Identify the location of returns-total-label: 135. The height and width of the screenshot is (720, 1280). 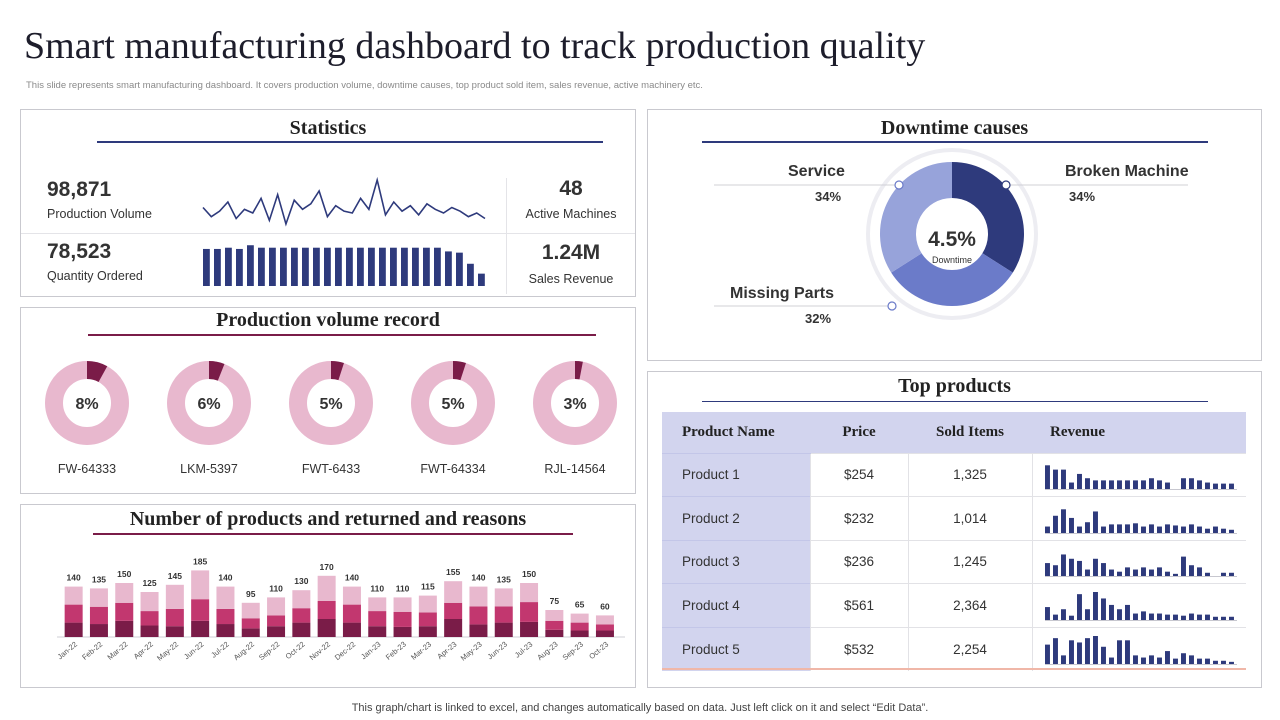
(504, 579).